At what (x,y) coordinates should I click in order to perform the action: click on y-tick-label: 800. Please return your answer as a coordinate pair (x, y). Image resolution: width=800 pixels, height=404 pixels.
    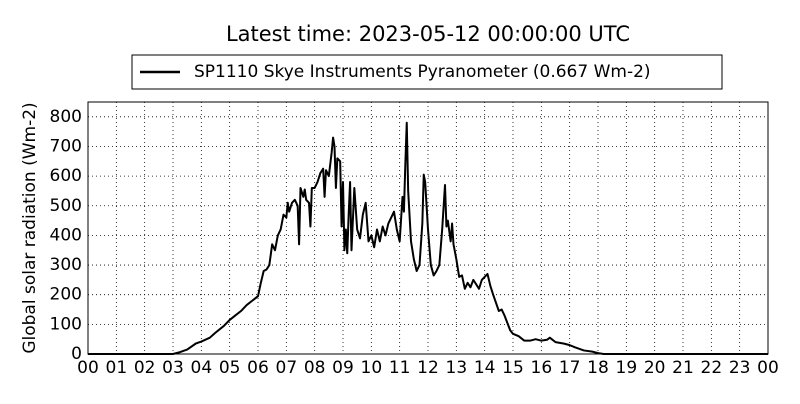
    Looking at the image, I should click on (66, 117).